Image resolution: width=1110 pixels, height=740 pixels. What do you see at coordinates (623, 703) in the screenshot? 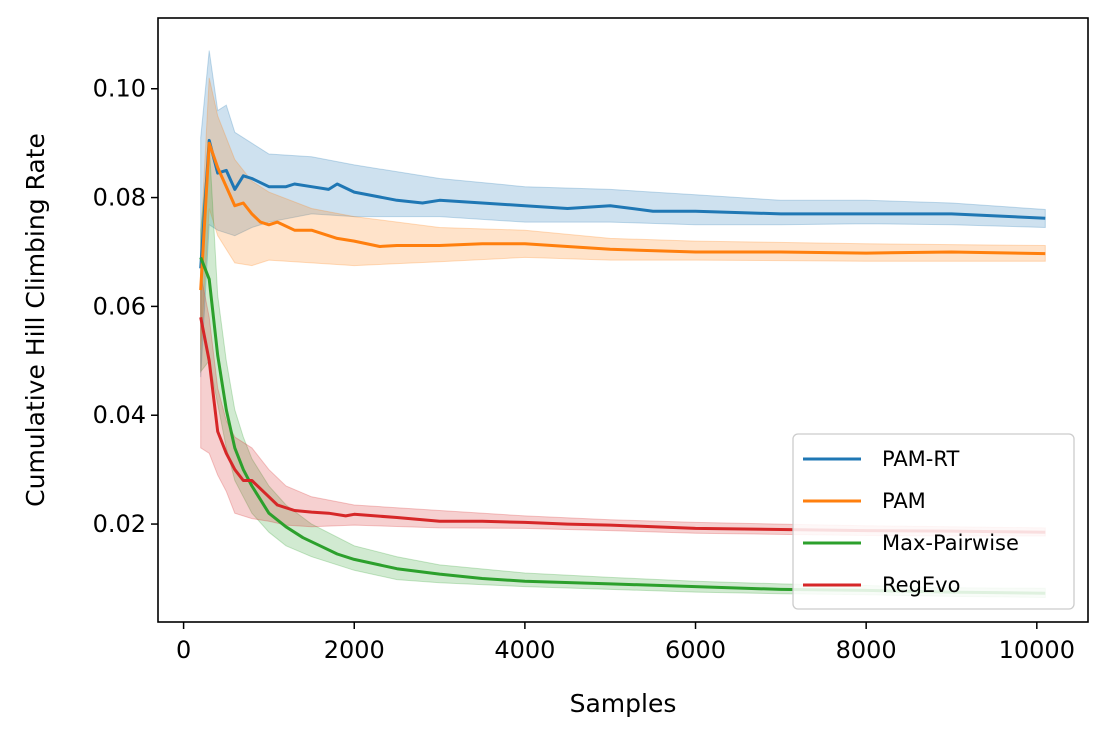
I see `x-axis-label: Samples` at bounding box center [623, 703].